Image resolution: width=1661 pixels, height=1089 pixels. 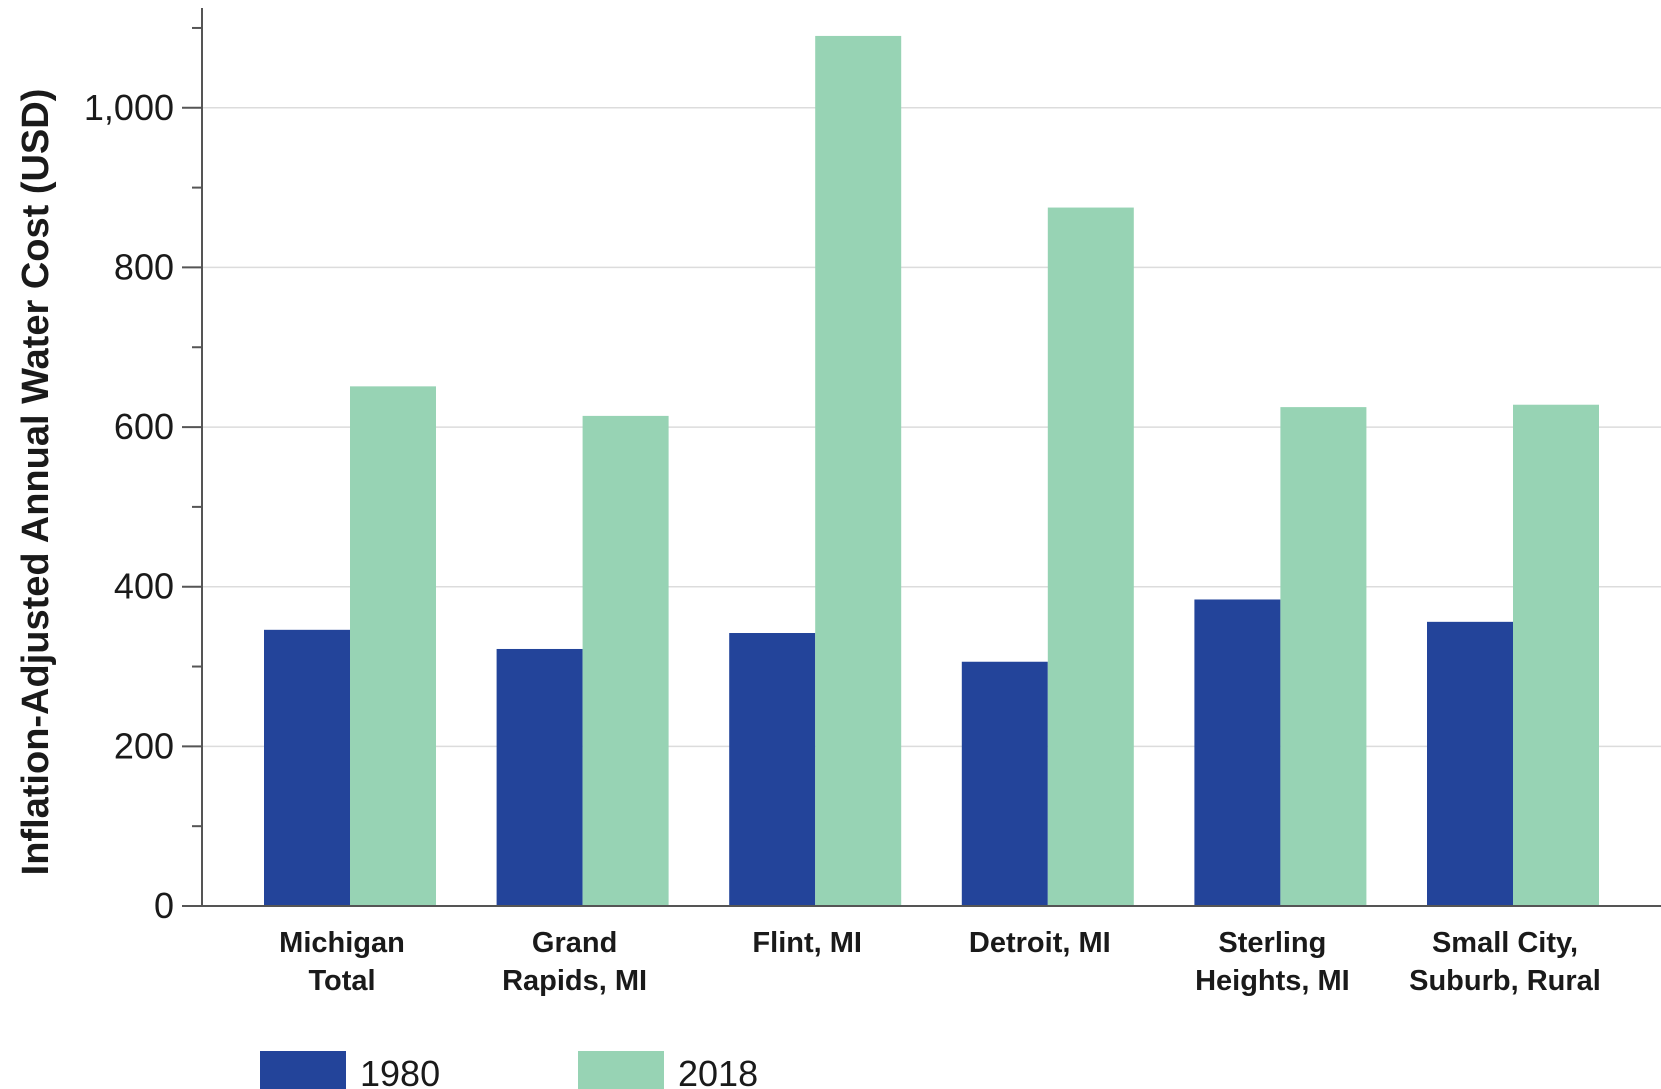 What do you see at coordinates (144, 266) in the screenshot?
I see `y-tick-label: 800` at bounding box center [144, 266].